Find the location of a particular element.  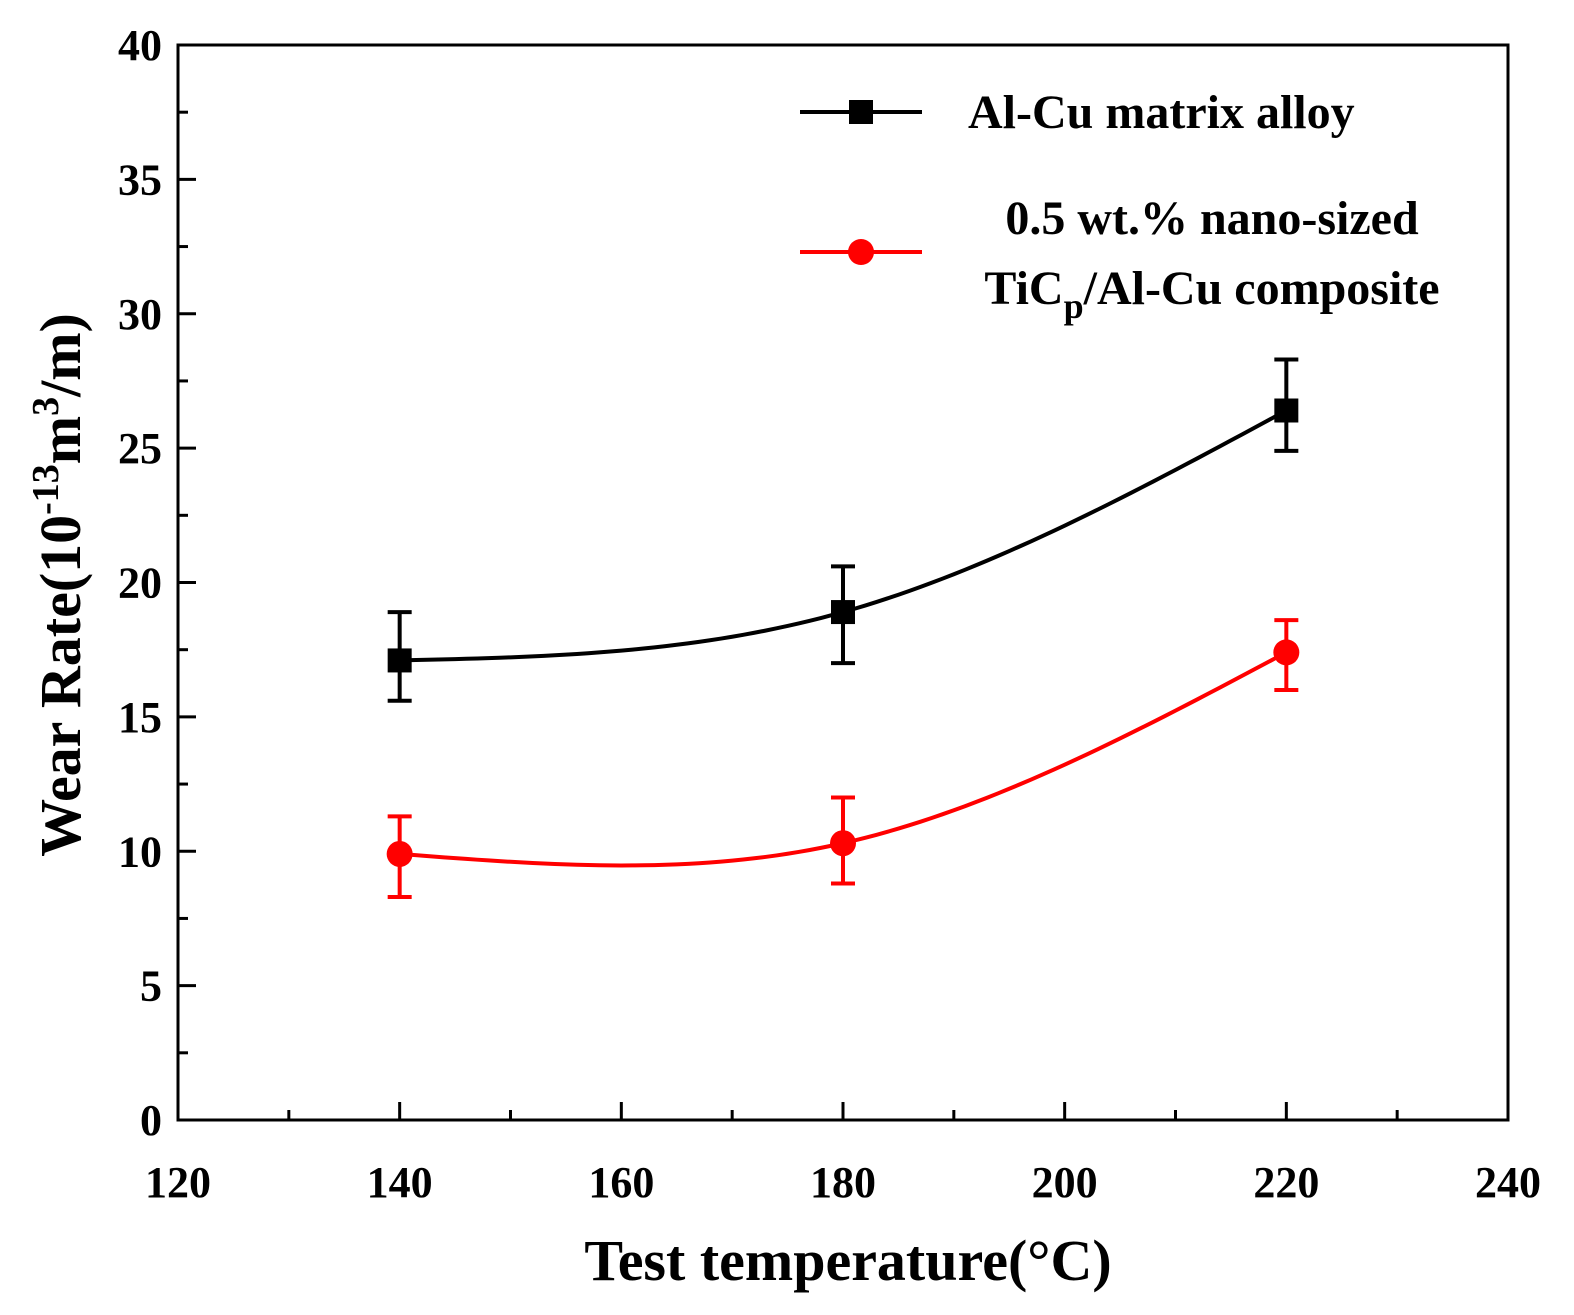

y-axis-title-suffix: /m) is located at coordinates (60, 355).